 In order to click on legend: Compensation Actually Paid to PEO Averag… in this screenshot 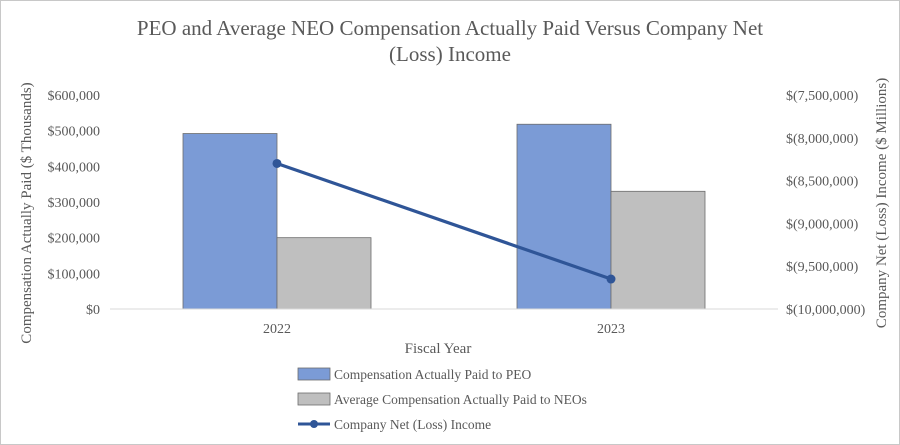, I will do `click(442, 399)`.